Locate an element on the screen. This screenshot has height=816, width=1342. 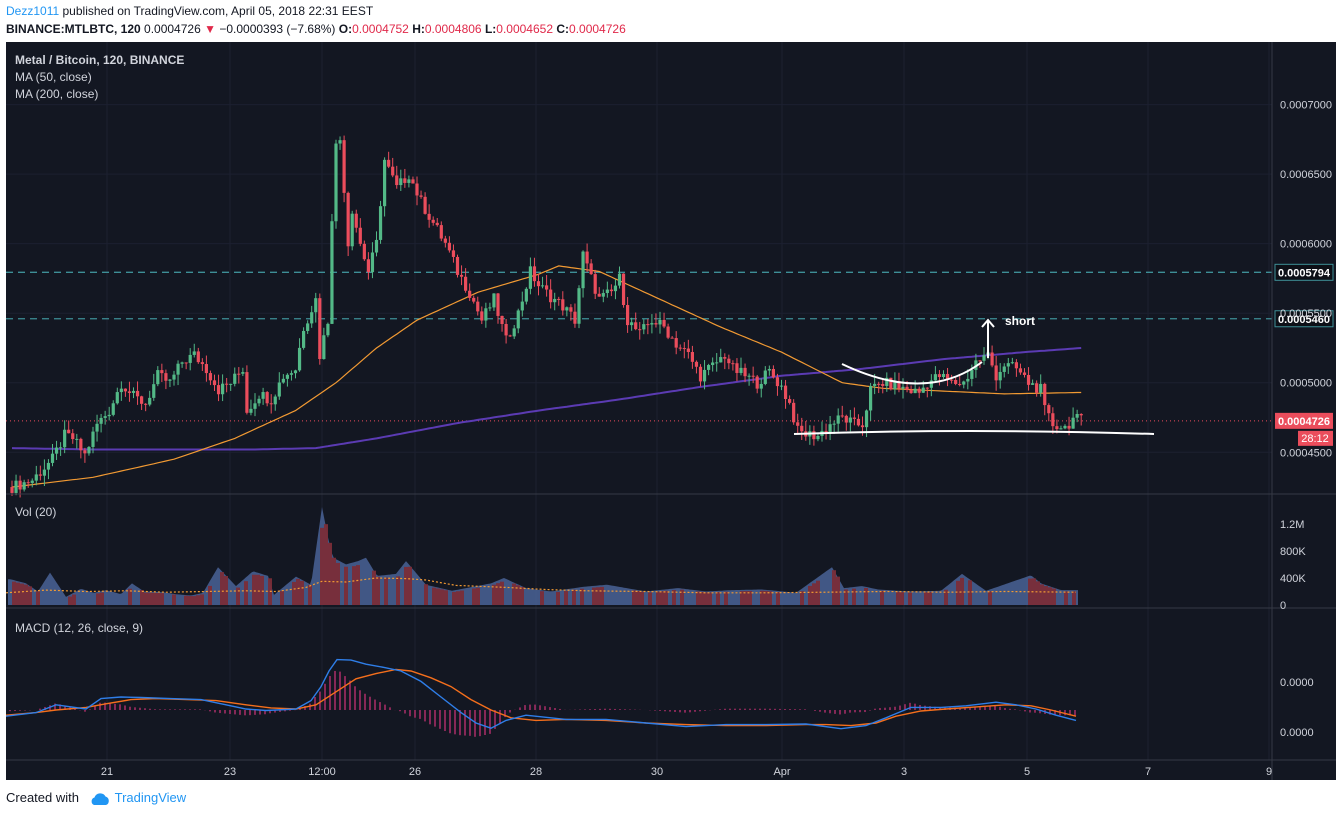
current-price-box is located at coordinates (1304, 420).